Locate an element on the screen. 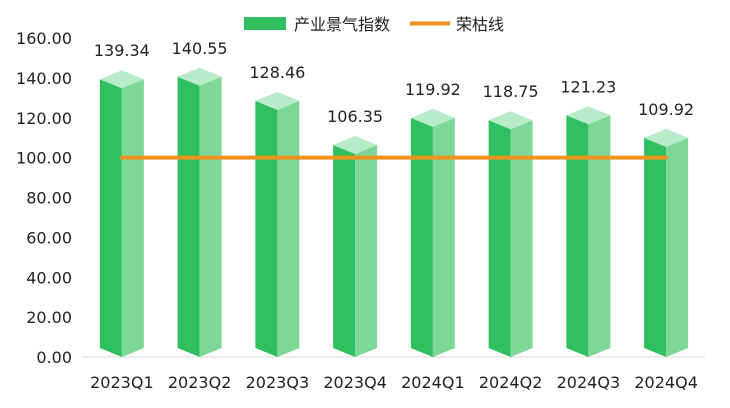 This screenshot has height=408, width=730. y-tick-label: 80.00 is located at coordinates (49, 198).